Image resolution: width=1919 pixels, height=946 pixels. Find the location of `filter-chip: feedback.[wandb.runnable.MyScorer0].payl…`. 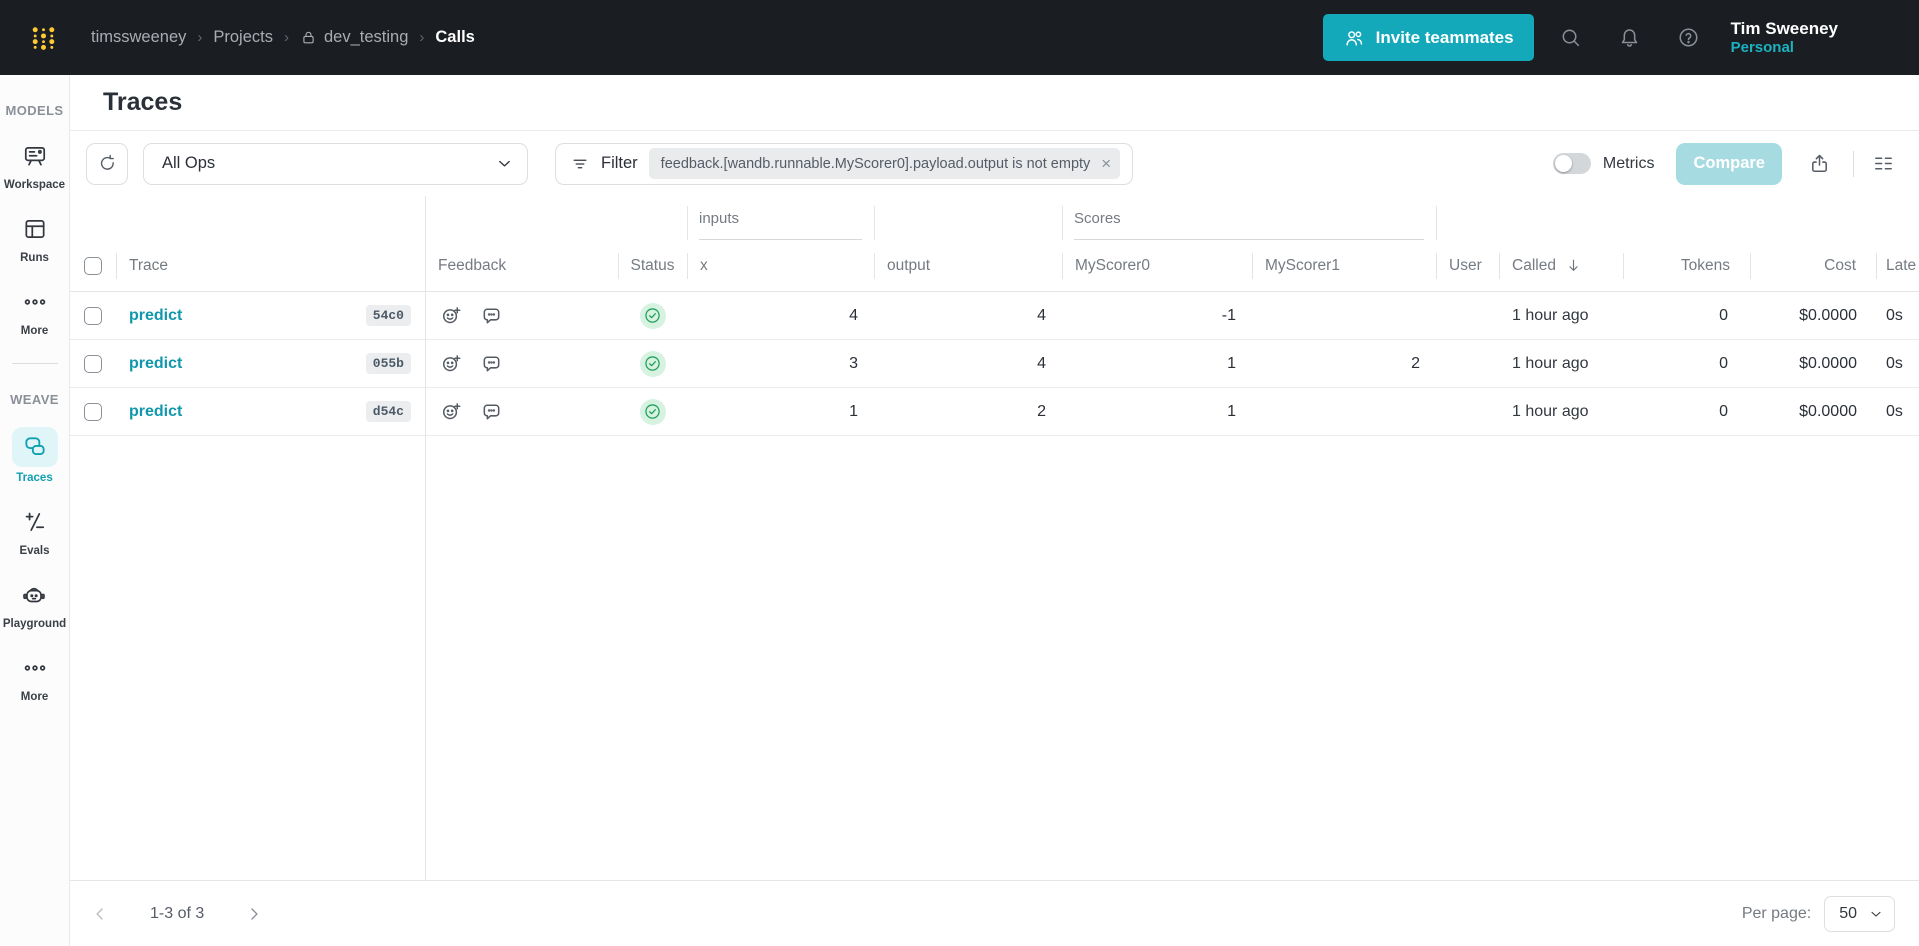

filter-chip: feedback.[wandb.runnable.MyScorer0].payl… is located at coordinates (884, 163).